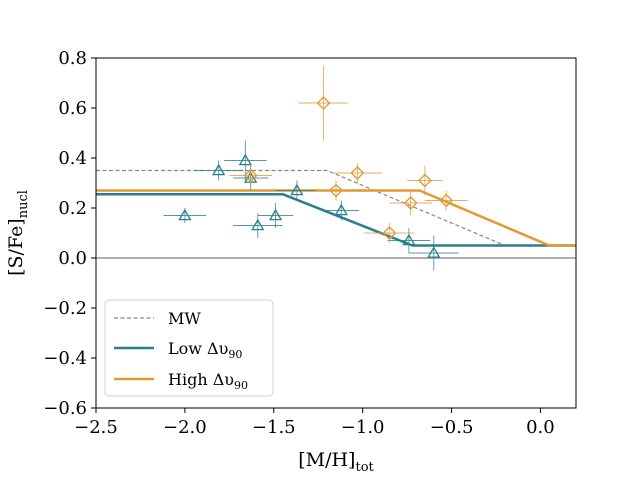  What do you see at coordinates (540, 427) in the screenshot?
I see `x-tick-label: 0.0` at bounding box center [540, 427].